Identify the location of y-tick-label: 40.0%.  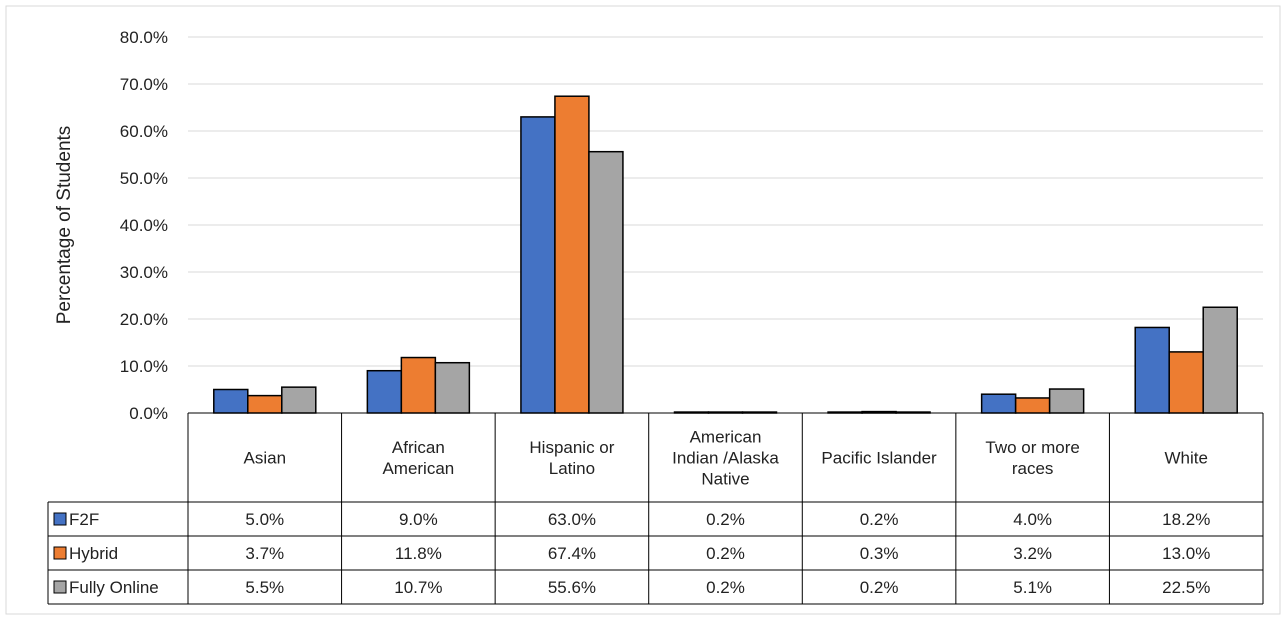
(144, 225).